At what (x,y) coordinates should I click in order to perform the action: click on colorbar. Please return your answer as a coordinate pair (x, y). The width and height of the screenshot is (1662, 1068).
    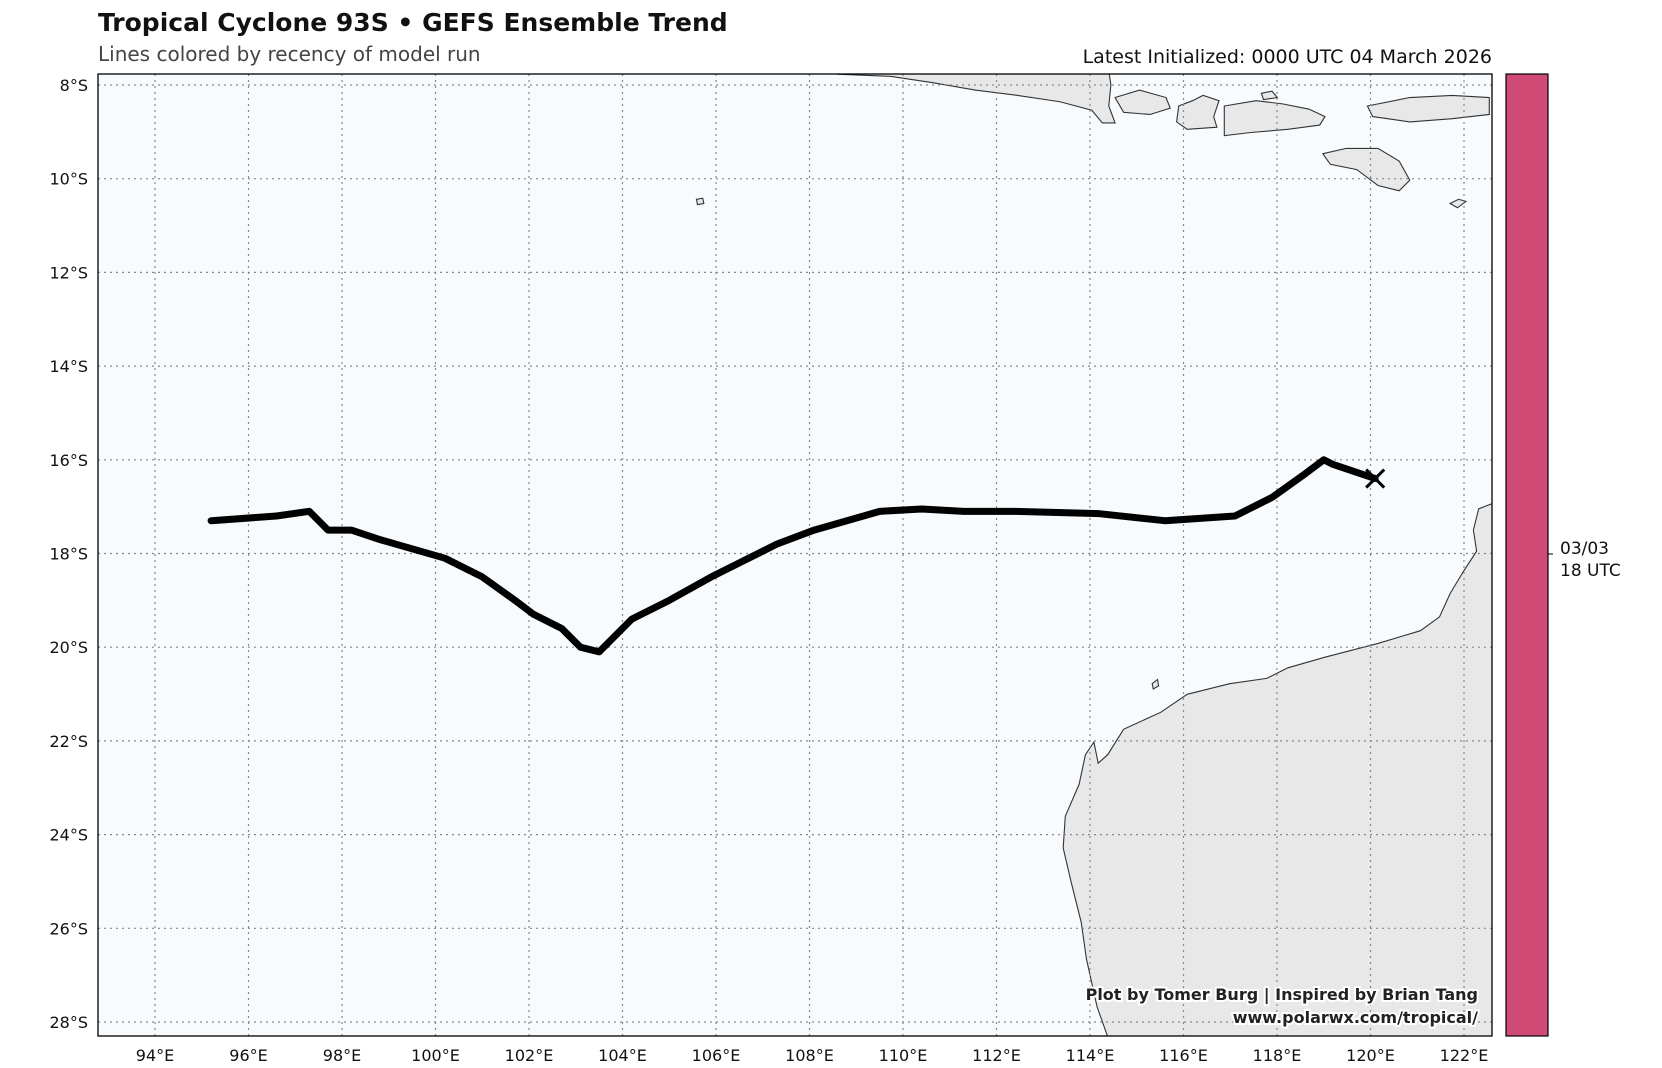
    Looking at the image, I should click on (1527, 555).